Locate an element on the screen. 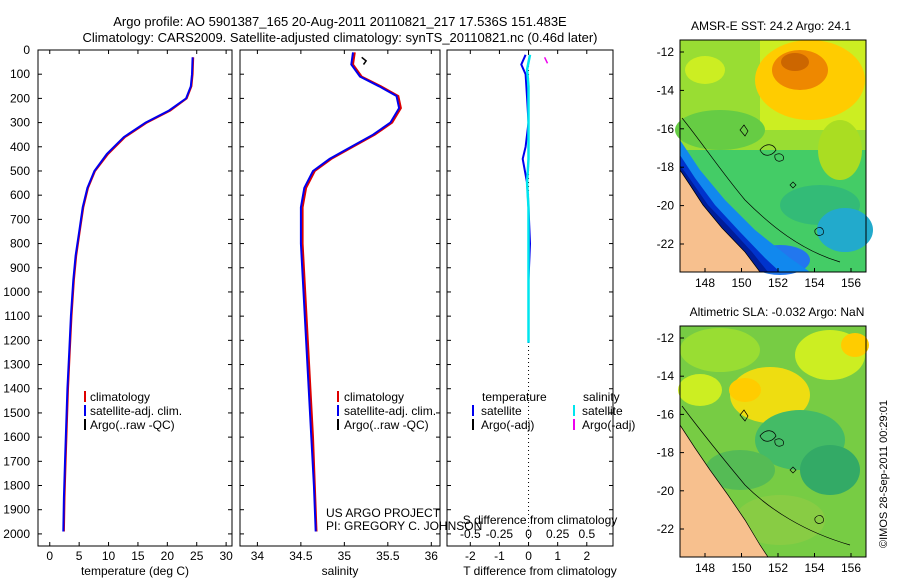 This screenshot has height=580, width=900. legend-swatch-argo-t is located at coordinates (473, 424).